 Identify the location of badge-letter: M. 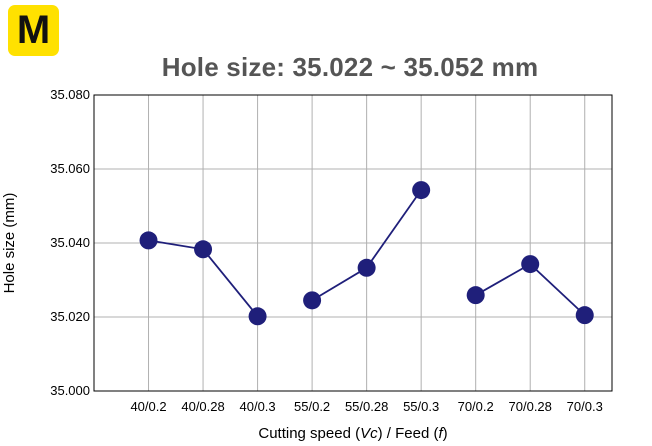
(33, 30).